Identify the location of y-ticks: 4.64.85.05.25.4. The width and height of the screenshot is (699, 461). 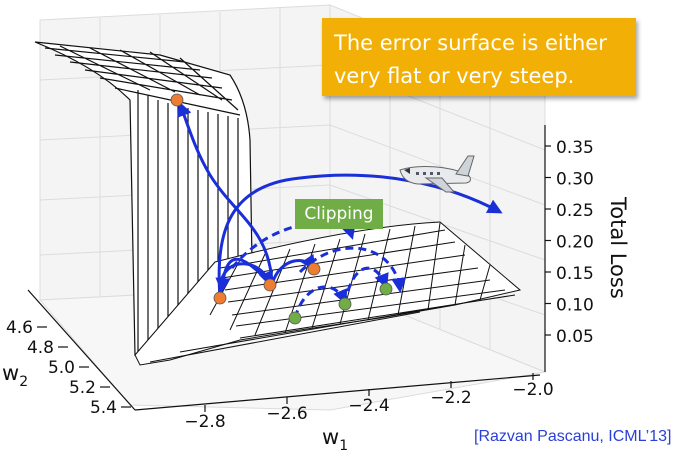
(68, 368).